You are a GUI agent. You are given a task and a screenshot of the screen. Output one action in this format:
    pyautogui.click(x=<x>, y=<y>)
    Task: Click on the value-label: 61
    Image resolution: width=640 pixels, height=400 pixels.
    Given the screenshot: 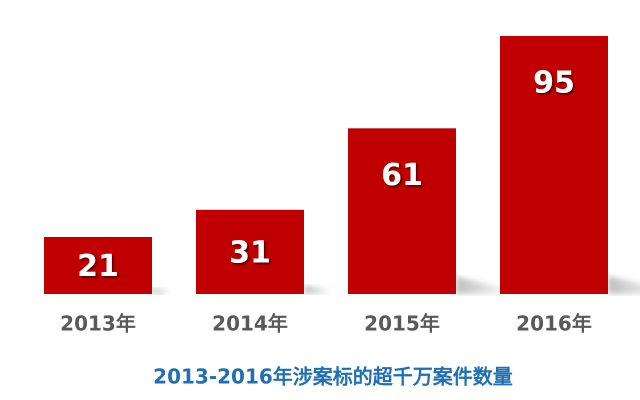 What is the action you would take?
    pyautogui.click(x=402, y=175)
    